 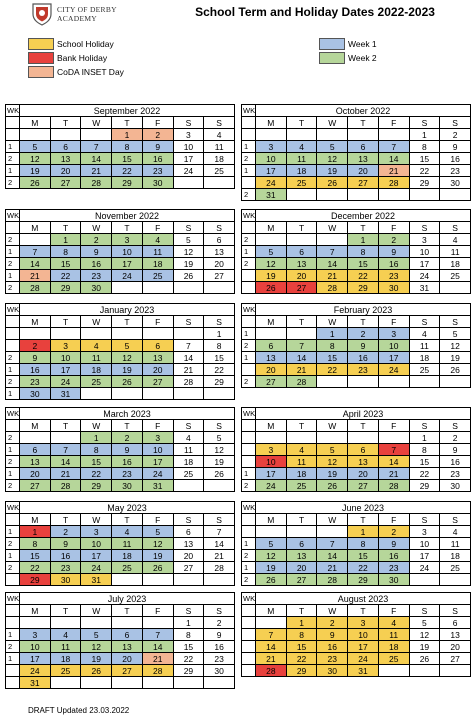 I want to click on day-cell: 11, so click(x=158, y=252).